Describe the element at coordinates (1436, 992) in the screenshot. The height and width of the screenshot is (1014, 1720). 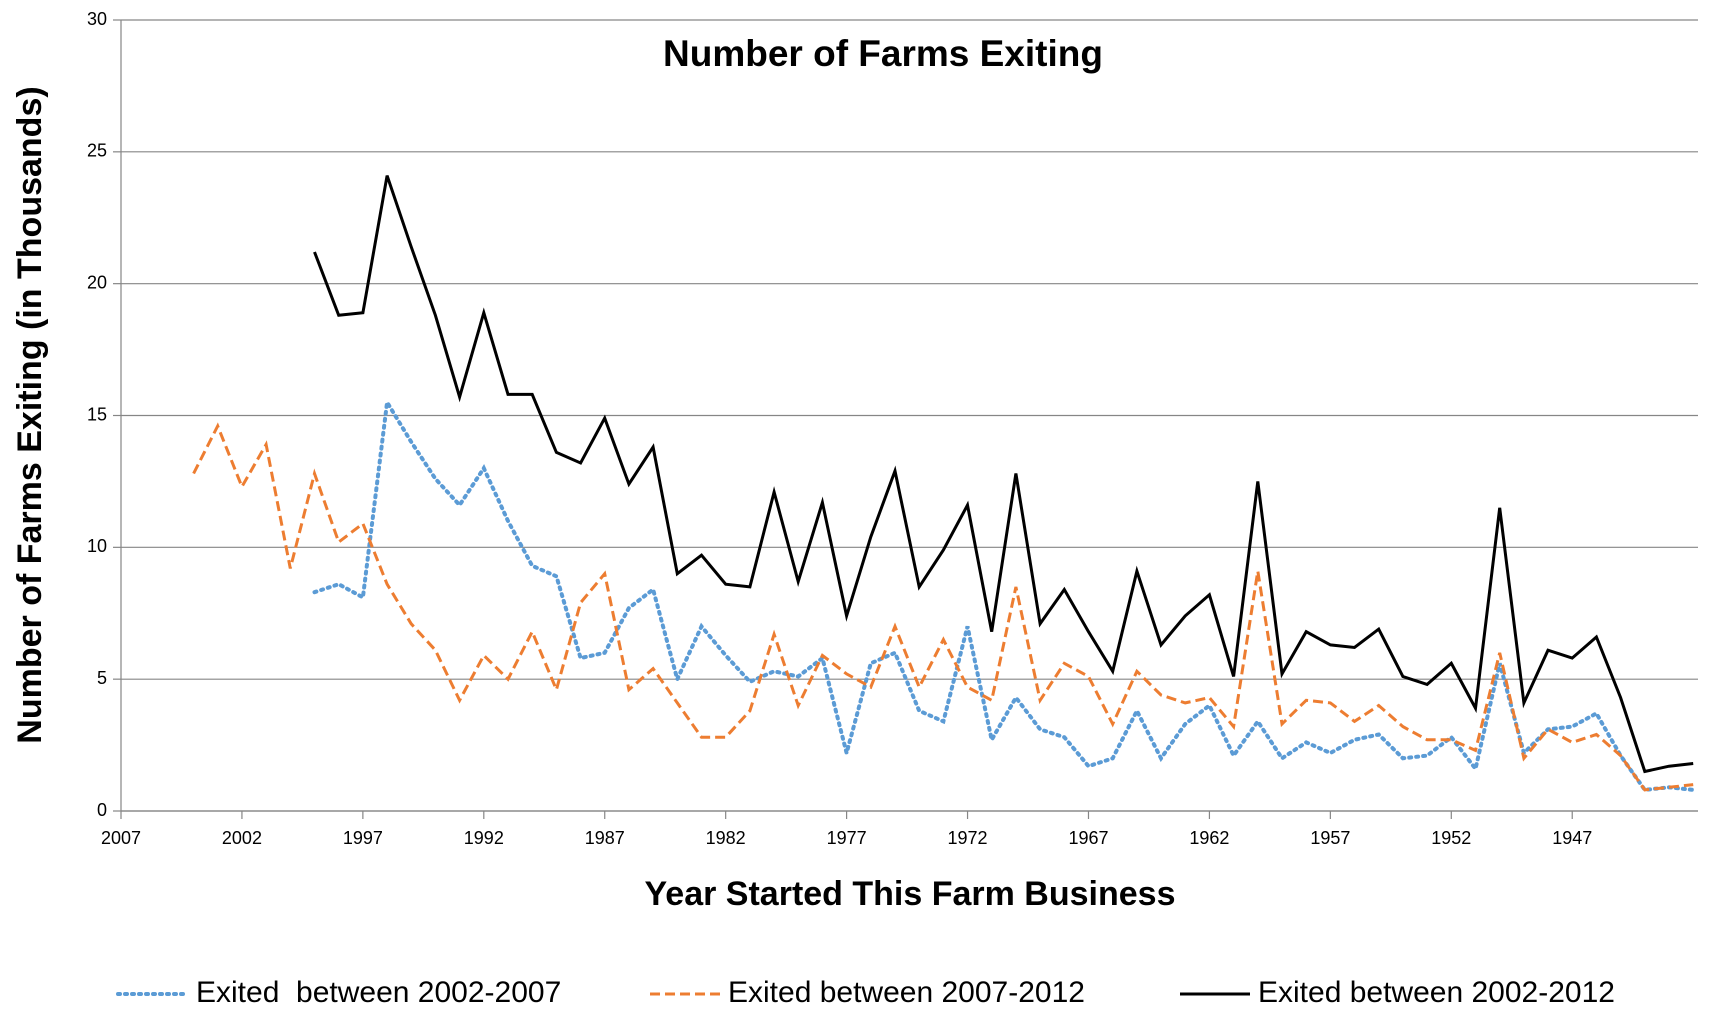
I see `legend-label: Exited between 2002-2012` at that location.